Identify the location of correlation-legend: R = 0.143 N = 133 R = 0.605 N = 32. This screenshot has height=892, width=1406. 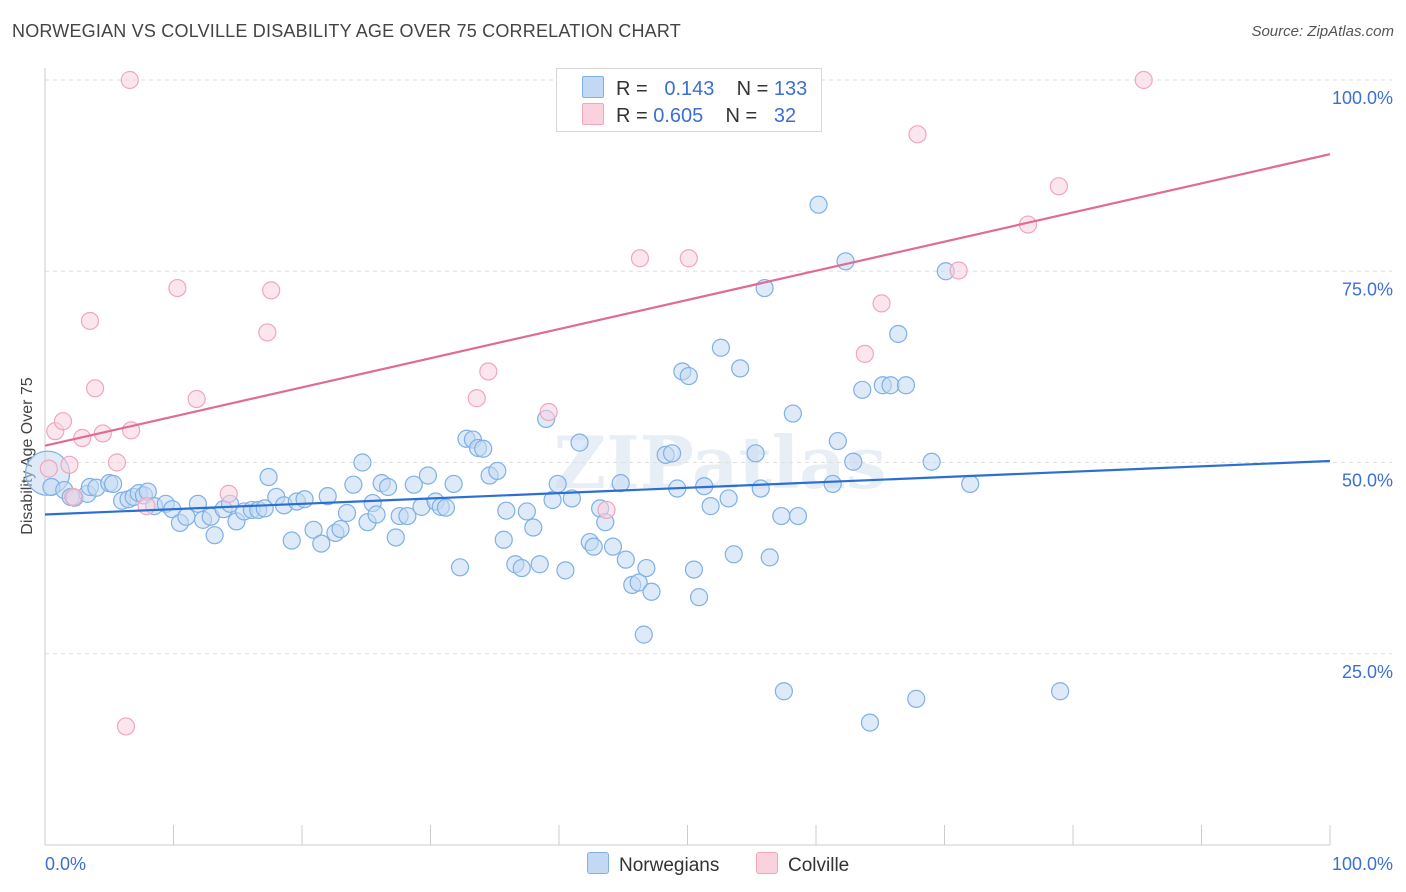
(689, 100).